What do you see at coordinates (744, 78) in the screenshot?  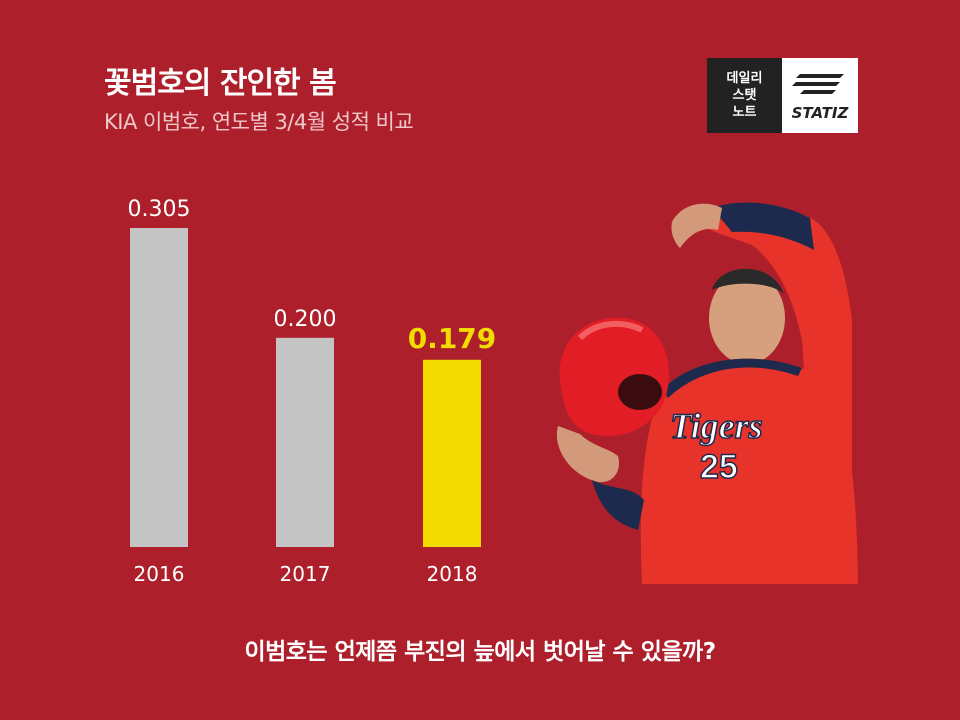 I see `logo-line-1: 데일리` at bounding box center [744, 78].